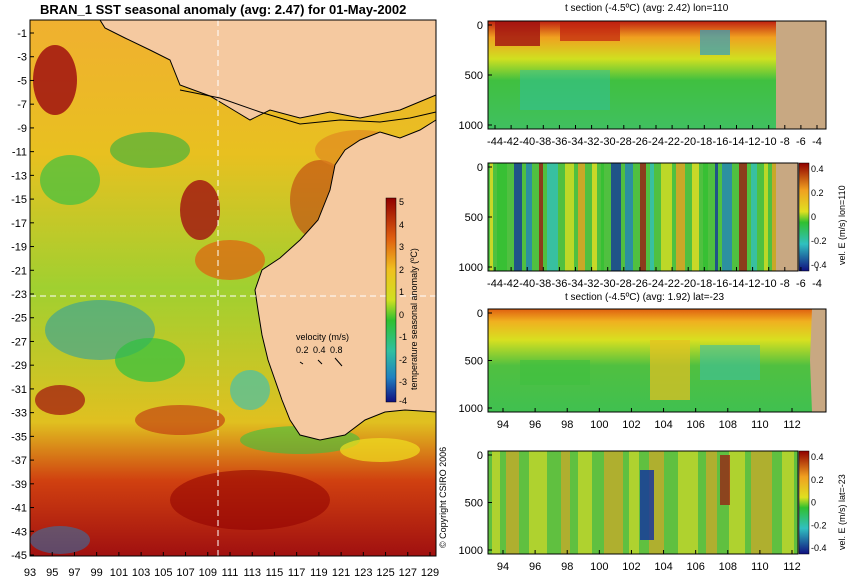 Image resolution: width=850 pixels, height=580 pixels. Describe the element at coordinates (503, 567) in the screenshot. I see `x-tick-label: 94` at that location.